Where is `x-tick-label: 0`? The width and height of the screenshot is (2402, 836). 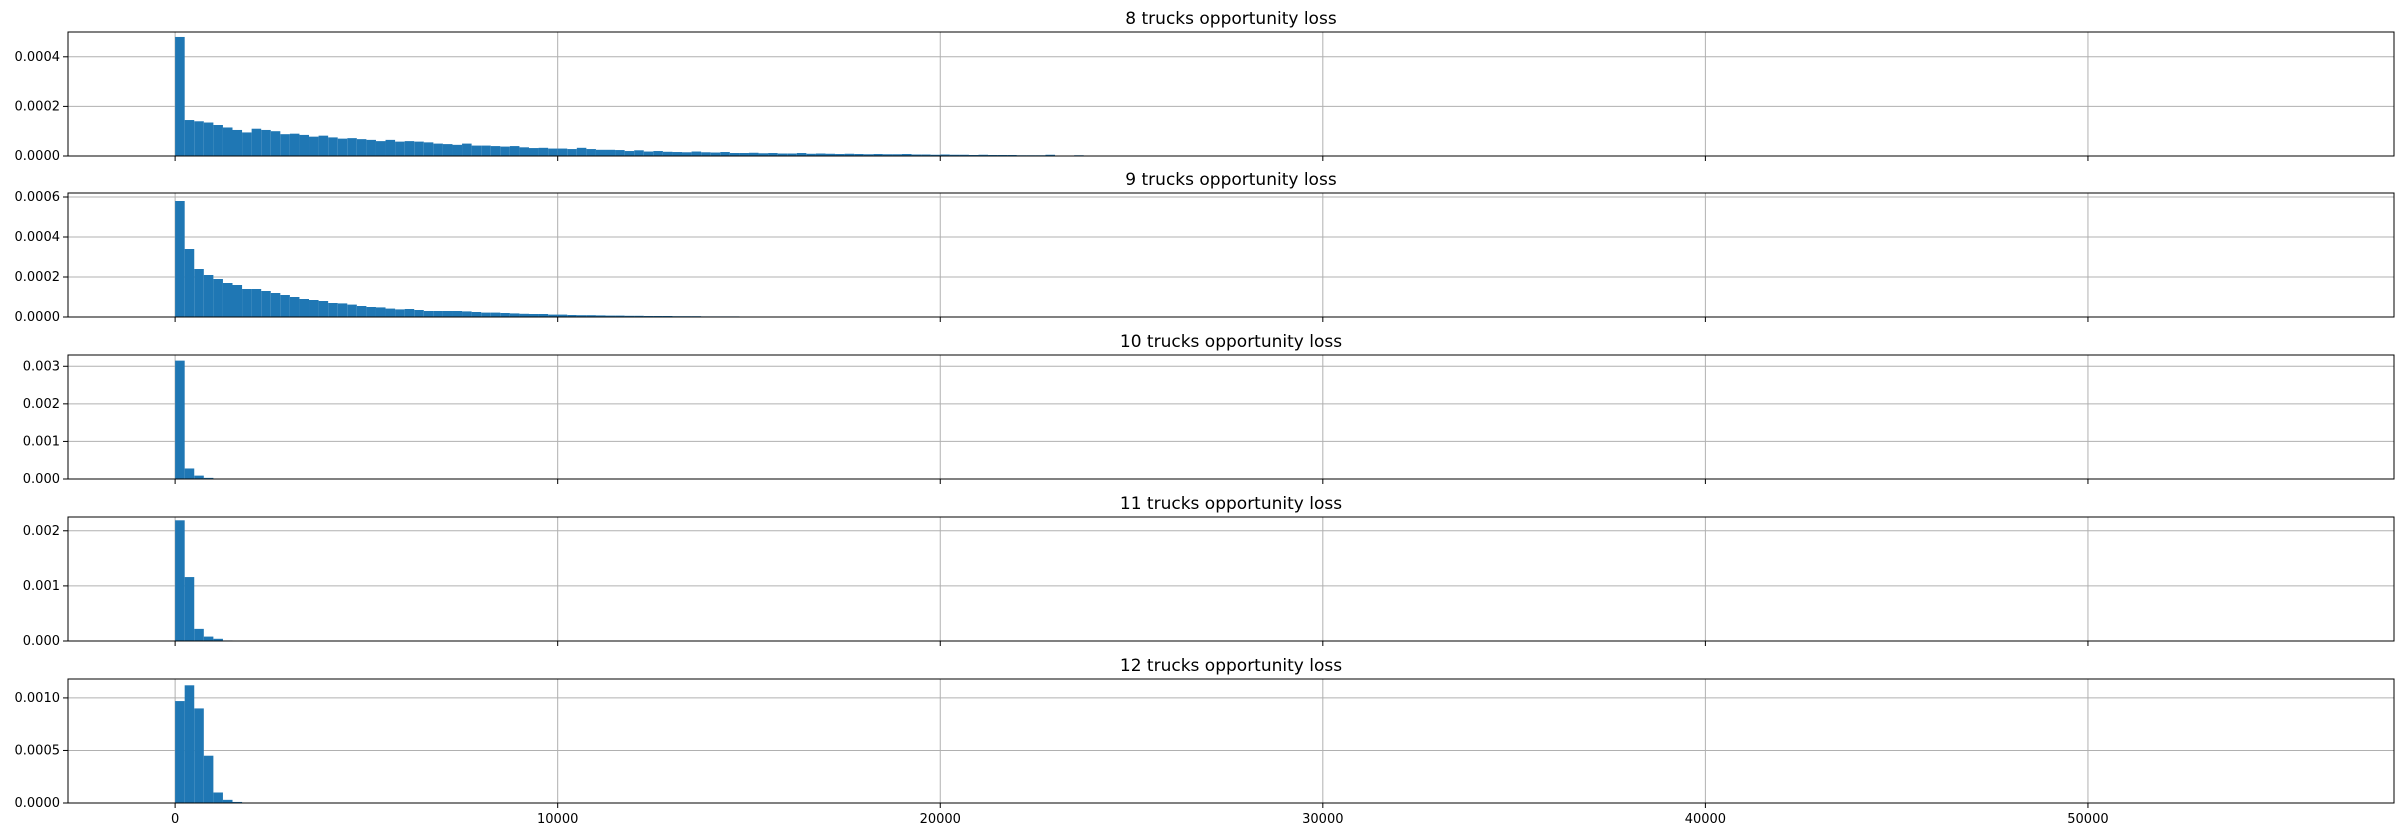
x-tick-label: 0 is located at coordinates (175, 819).